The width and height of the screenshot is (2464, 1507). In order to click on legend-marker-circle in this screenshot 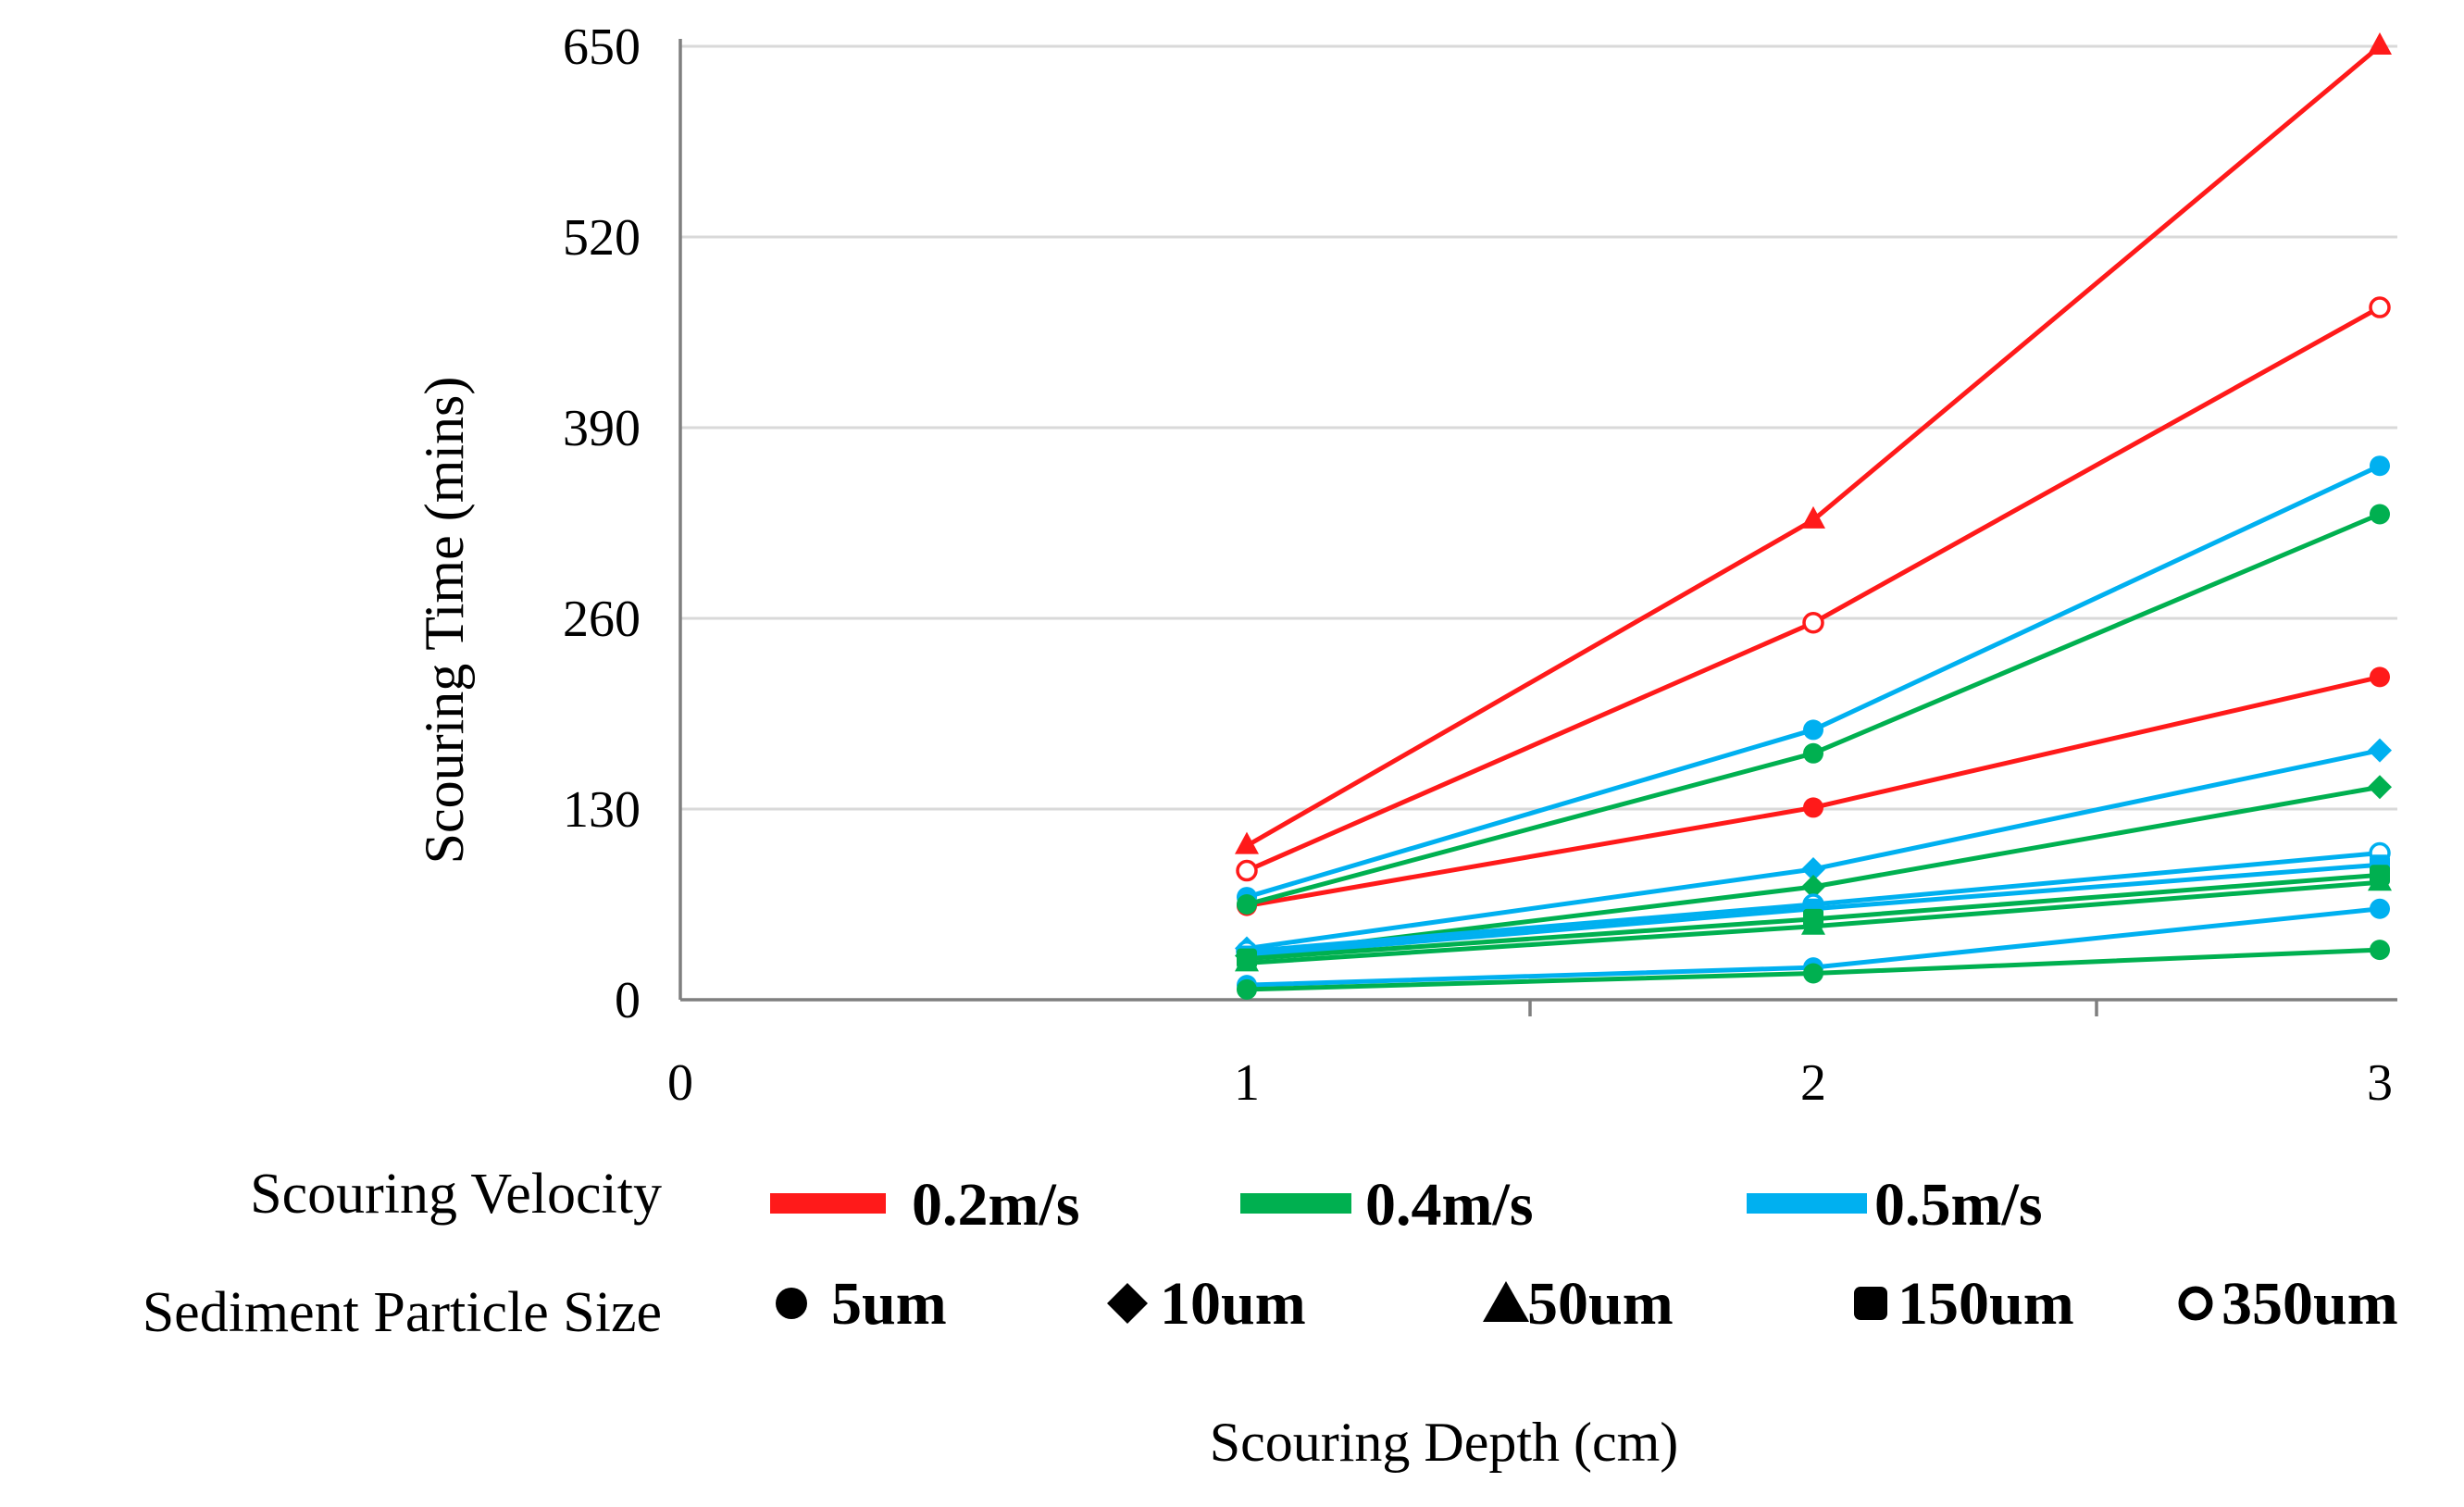, I will do `click(791, 1303)`.